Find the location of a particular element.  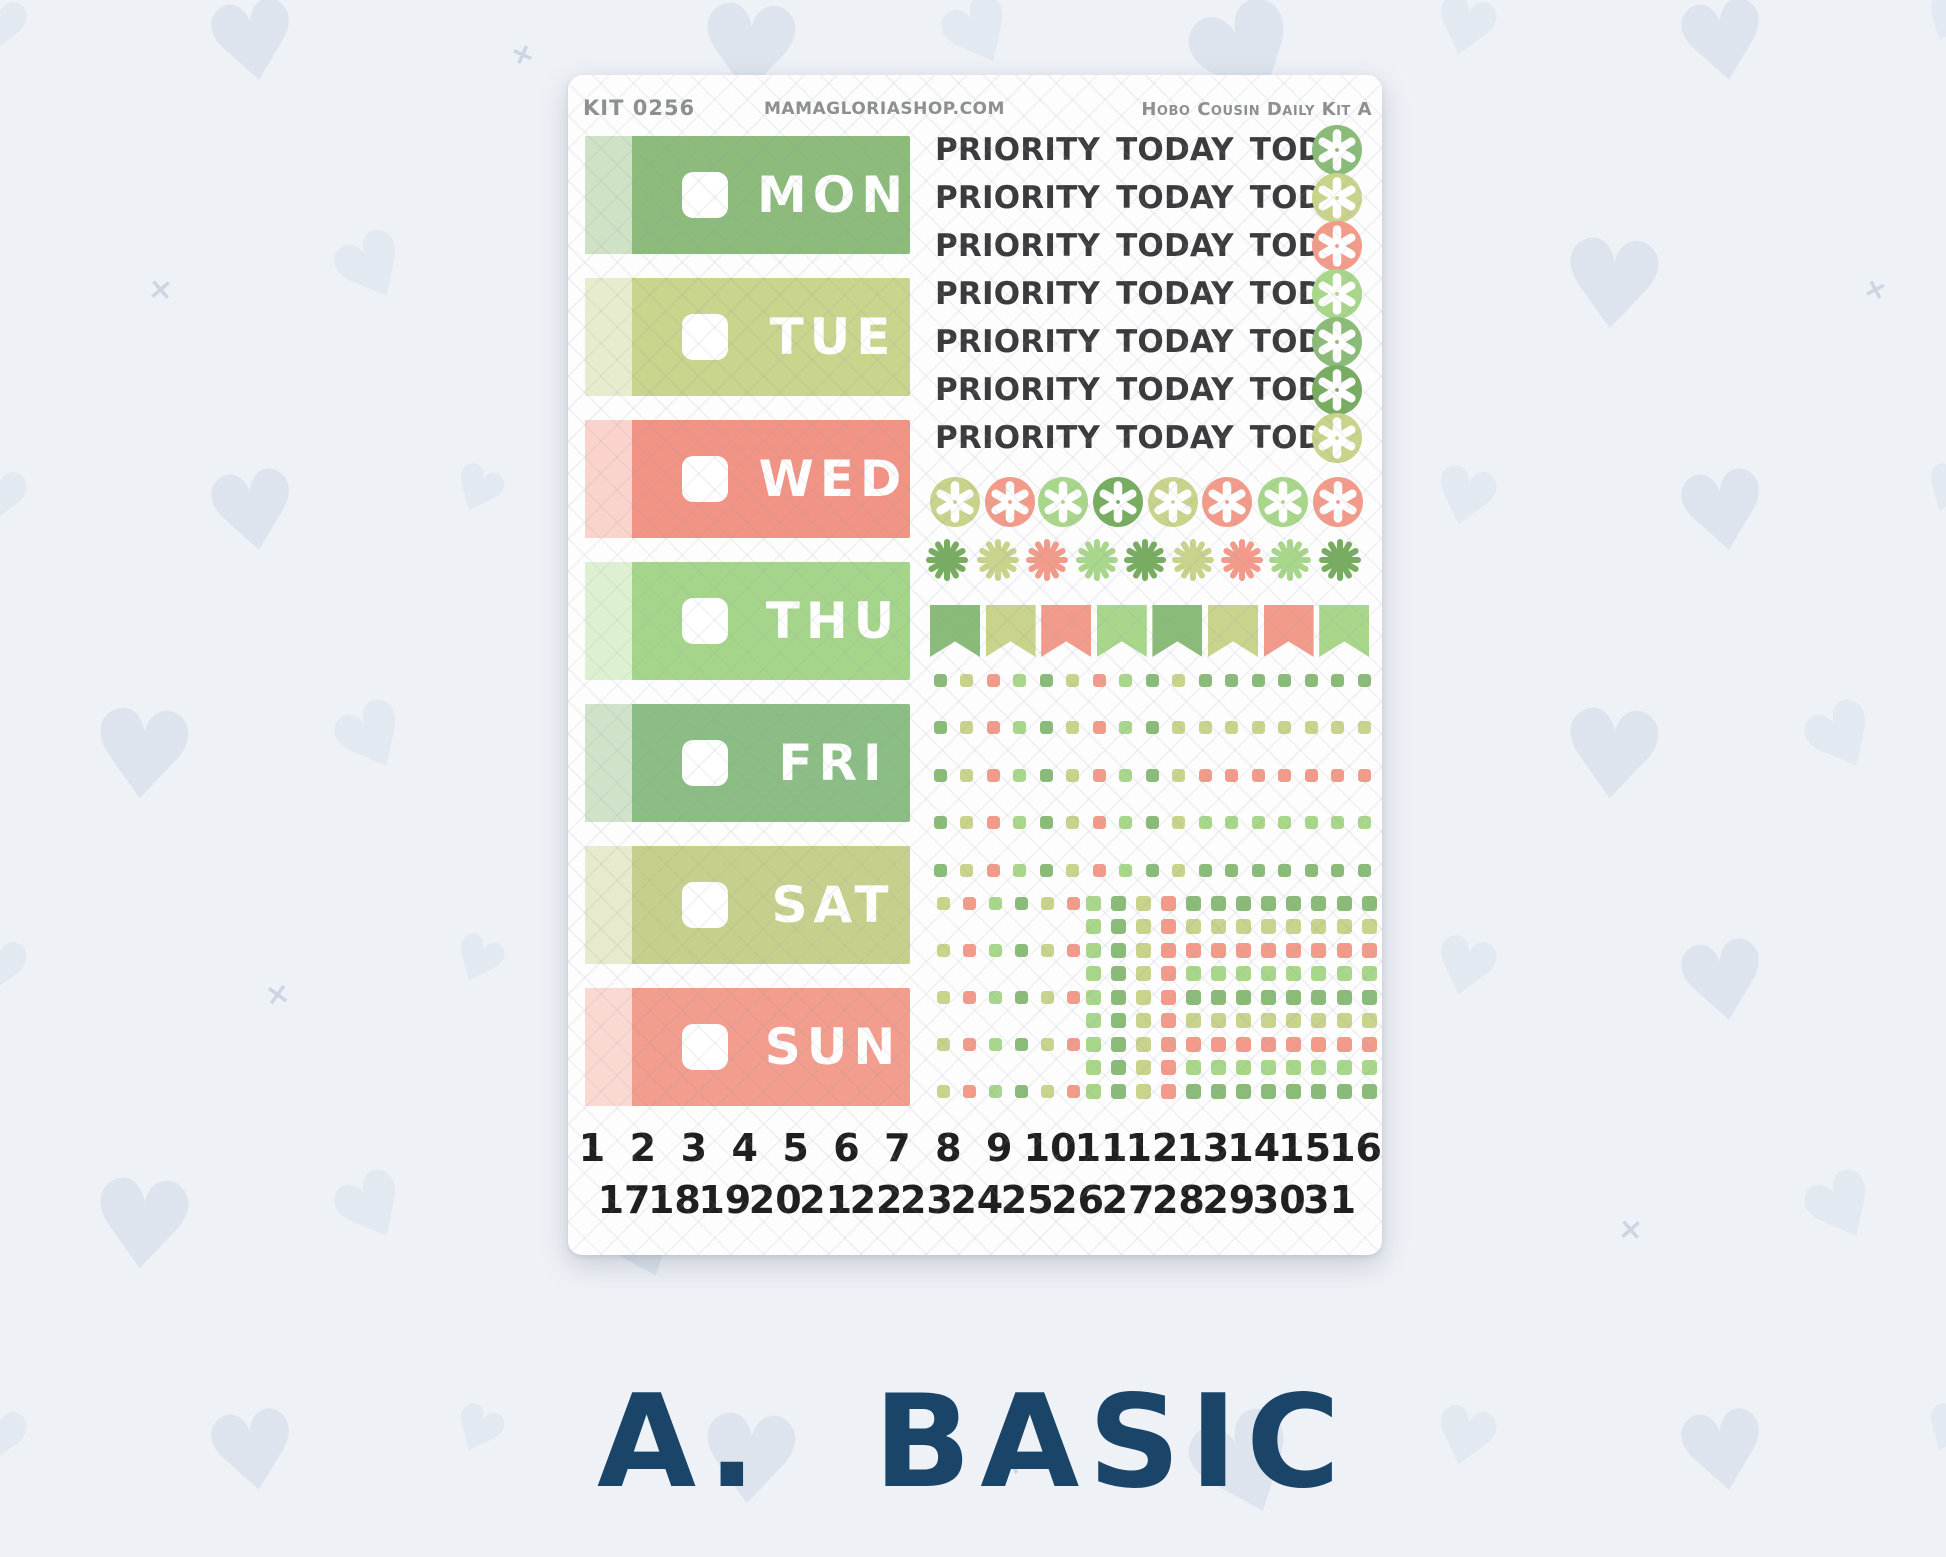

date-number-sticker: 23 is located at coordinates (926, 1200).